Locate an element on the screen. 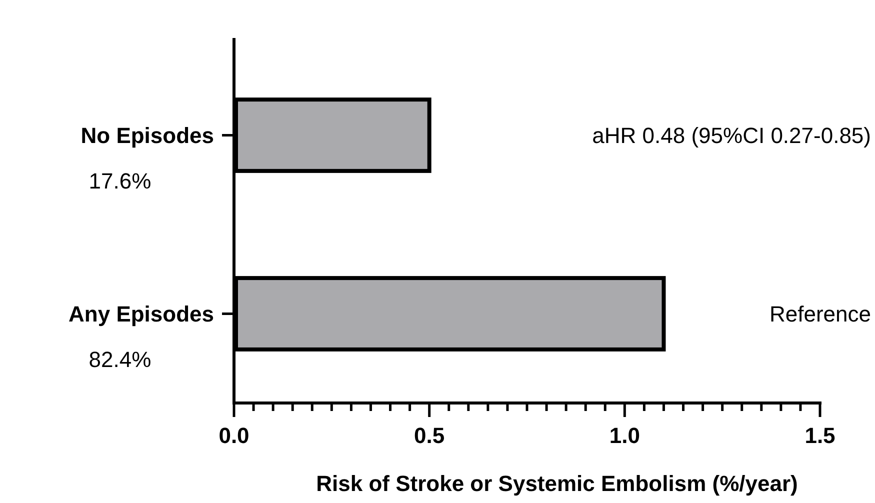 Image resolution: width=875 pixels, height=503 pixels. x-tick-label: 0.0 is located at coordinates (234, 435).